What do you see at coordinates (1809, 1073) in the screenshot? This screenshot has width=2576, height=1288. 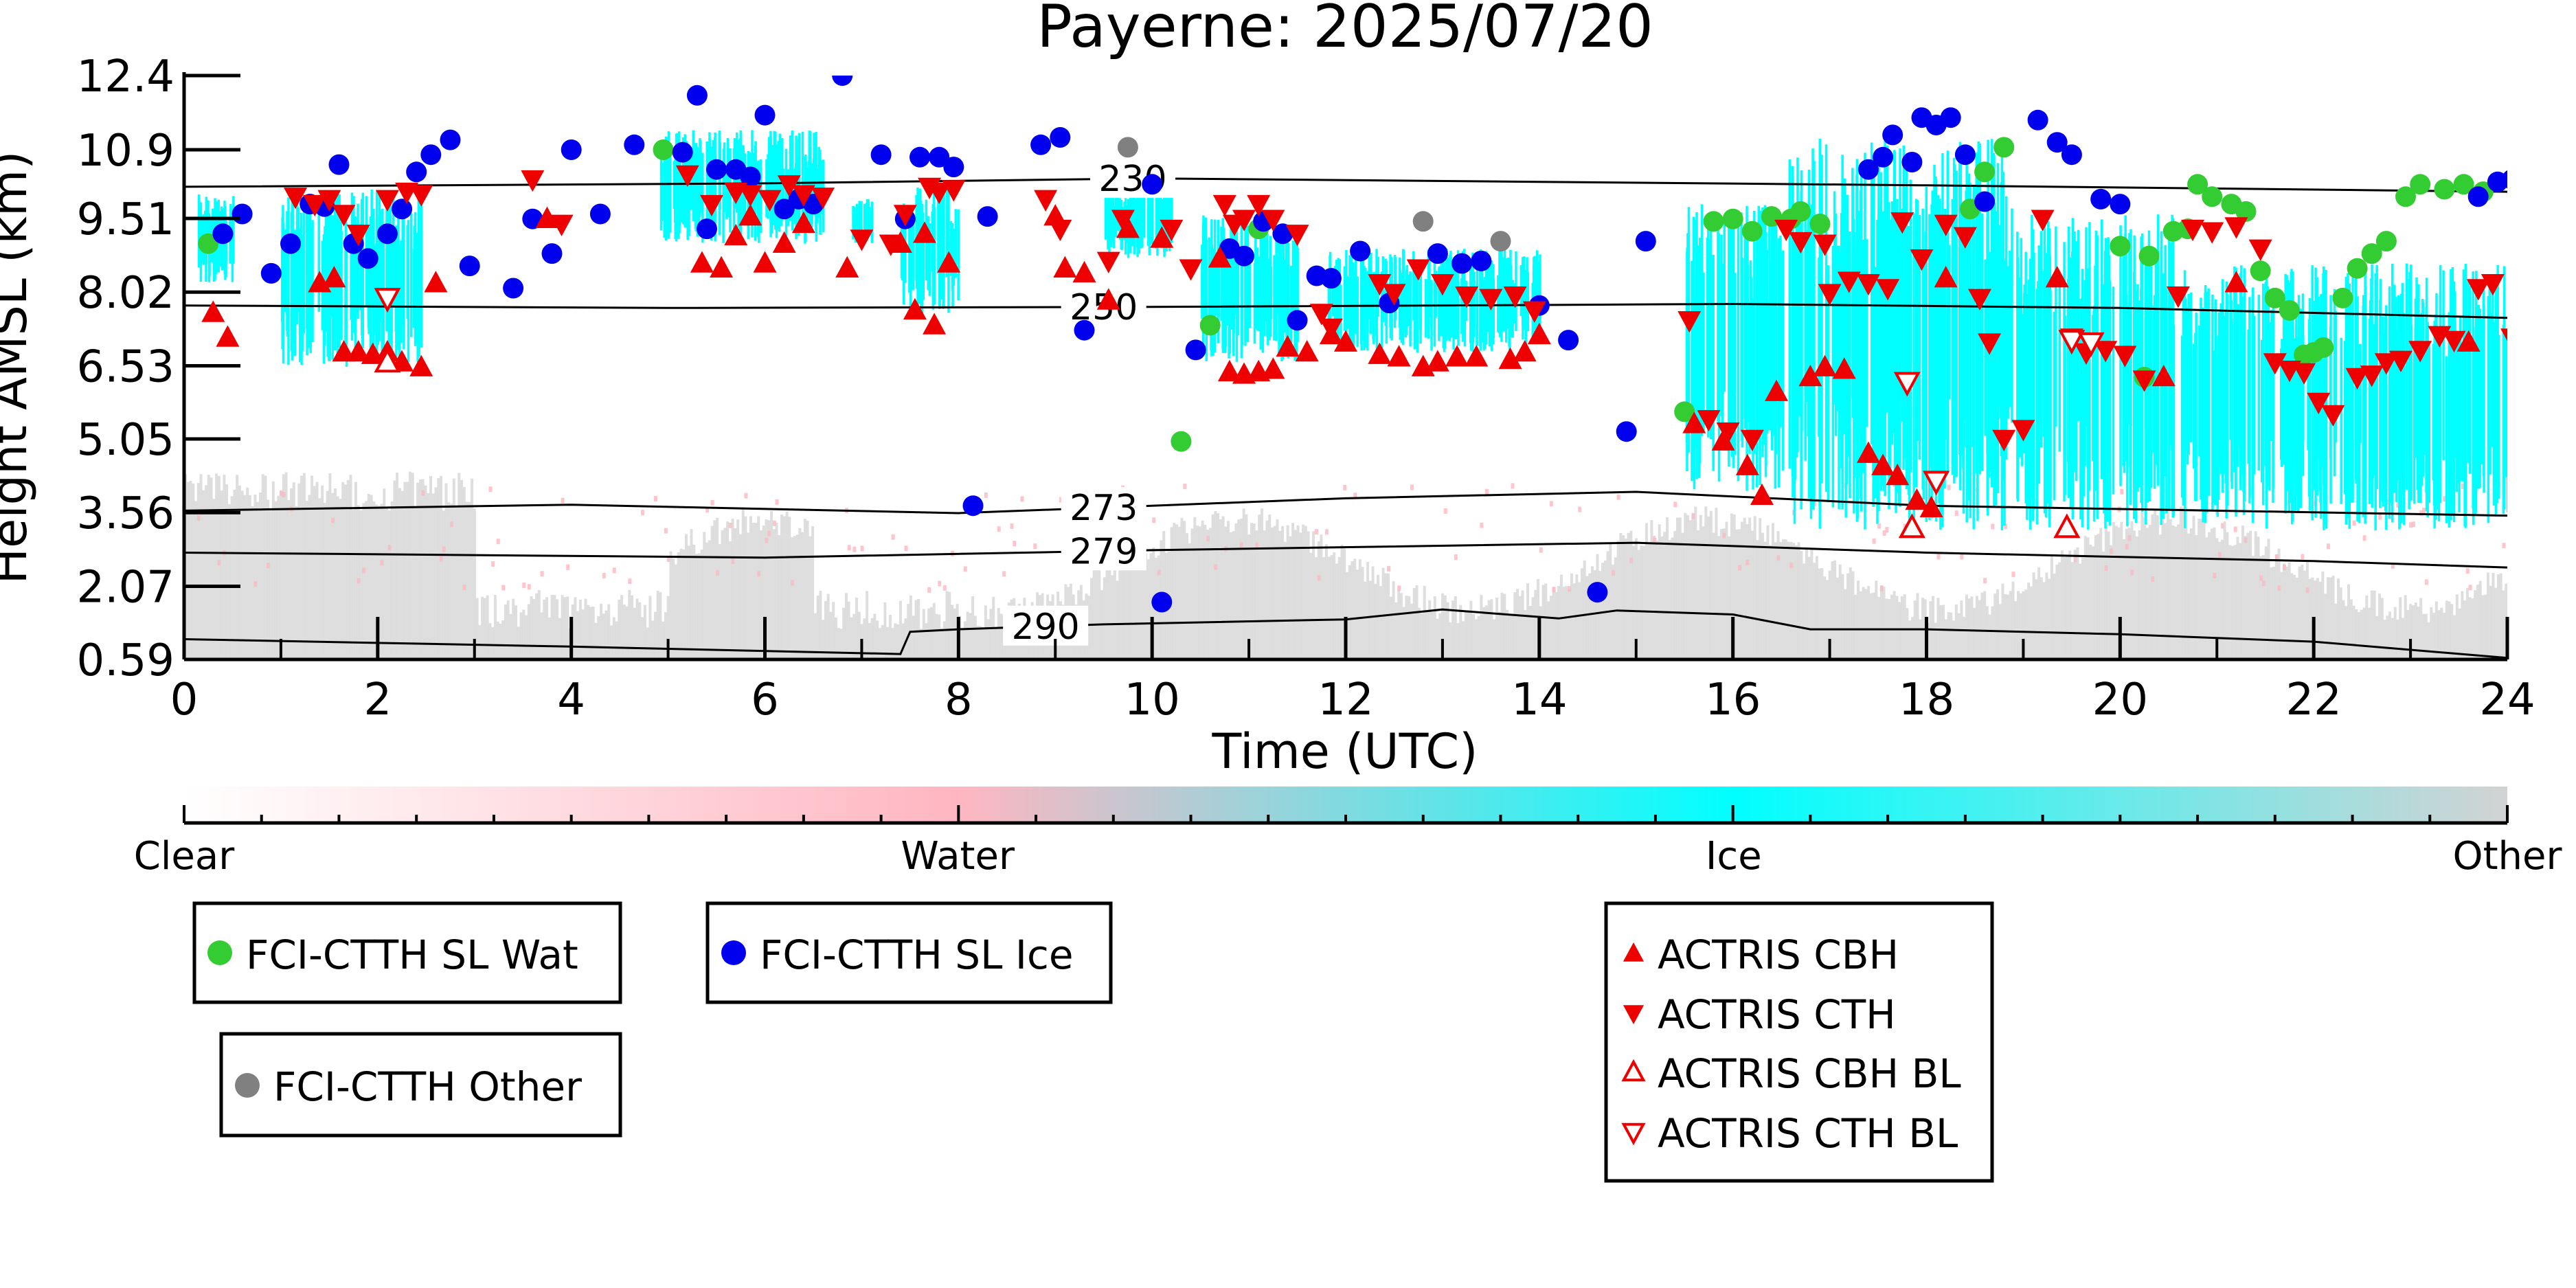 I see `legend-label-actris-cbh-bl: ACTRIS CBH BL` at bounding box center [1809, 1073].